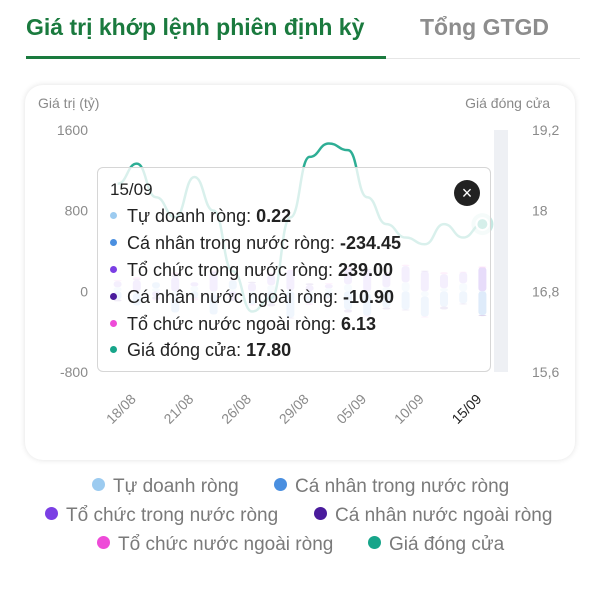 Image resolution: width=600 pixels, height=600 pixels. Describe the element at coordinates (507, 103) in the screenshot. I see `right-axis-title: Giá đóng cửa` at that location.